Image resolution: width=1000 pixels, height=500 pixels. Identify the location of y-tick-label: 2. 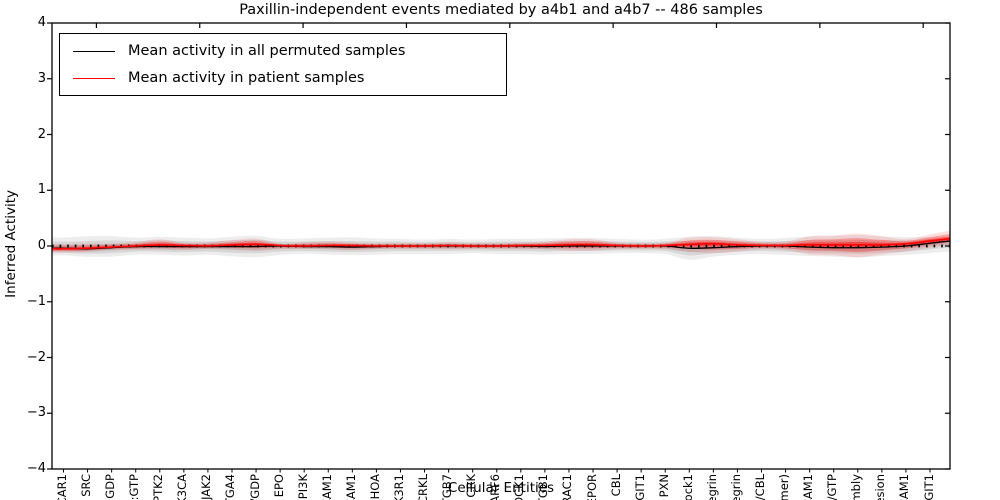
(41, 134).